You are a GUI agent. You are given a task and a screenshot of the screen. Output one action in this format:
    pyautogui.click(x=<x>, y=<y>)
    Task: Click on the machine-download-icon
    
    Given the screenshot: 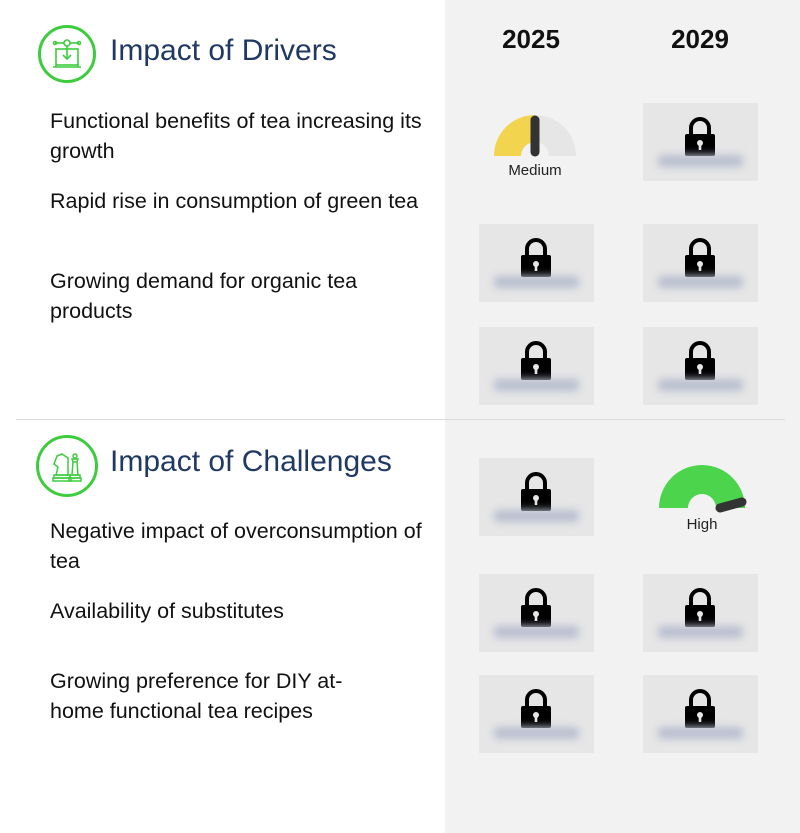 What is the action you would take?
    pyautogui.click(x=67, y=54)
    